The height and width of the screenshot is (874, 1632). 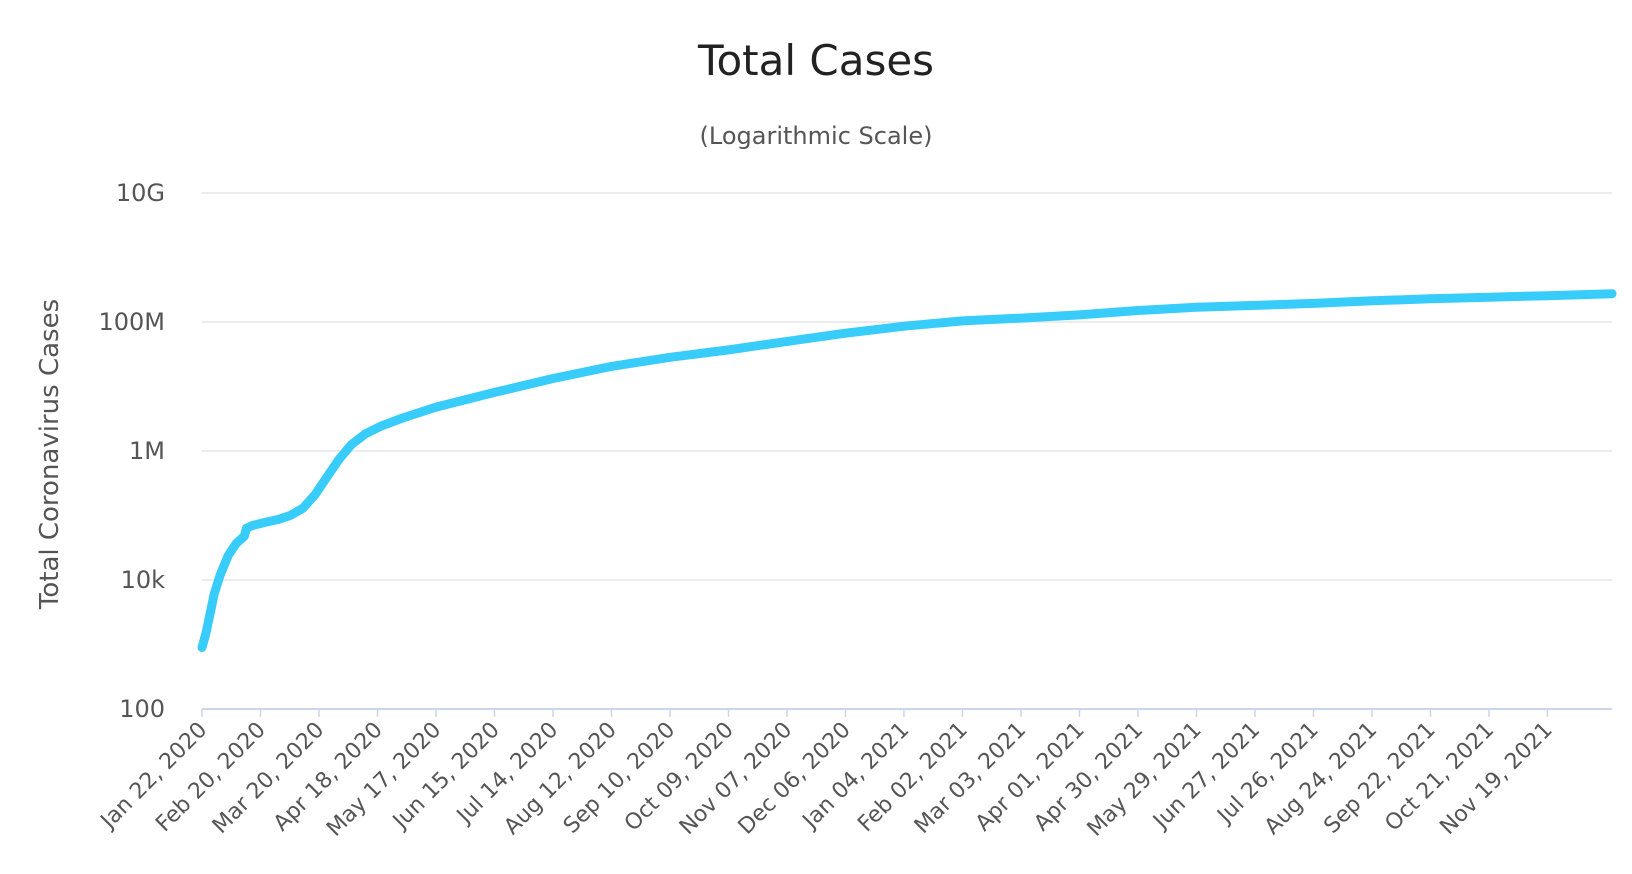 What do you see at coordinates (131, 322) in the screenshot?
I see `y-tick-label: 100M` at bounding box center [131, 322].